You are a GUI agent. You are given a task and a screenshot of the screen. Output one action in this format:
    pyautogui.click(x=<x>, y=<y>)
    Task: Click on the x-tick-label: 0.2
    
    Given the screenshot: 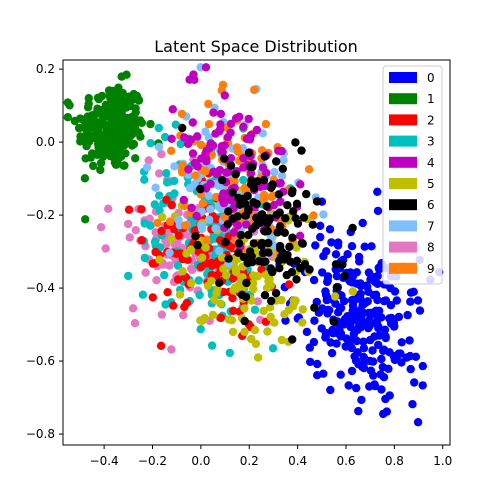 What is the action you would take?
    pyautogui.click(x=249, y=461)
    